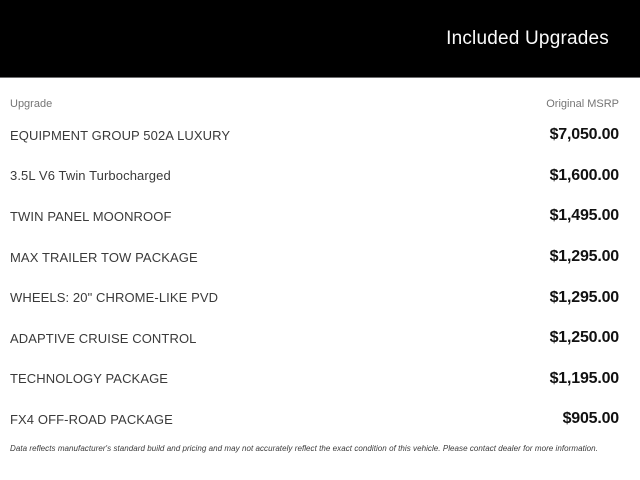 This screenshot has width=640, height=480. I want to click on table-row: ADAPTIVE CRUISE CONTROL $1,250.00, so click(314, 338).